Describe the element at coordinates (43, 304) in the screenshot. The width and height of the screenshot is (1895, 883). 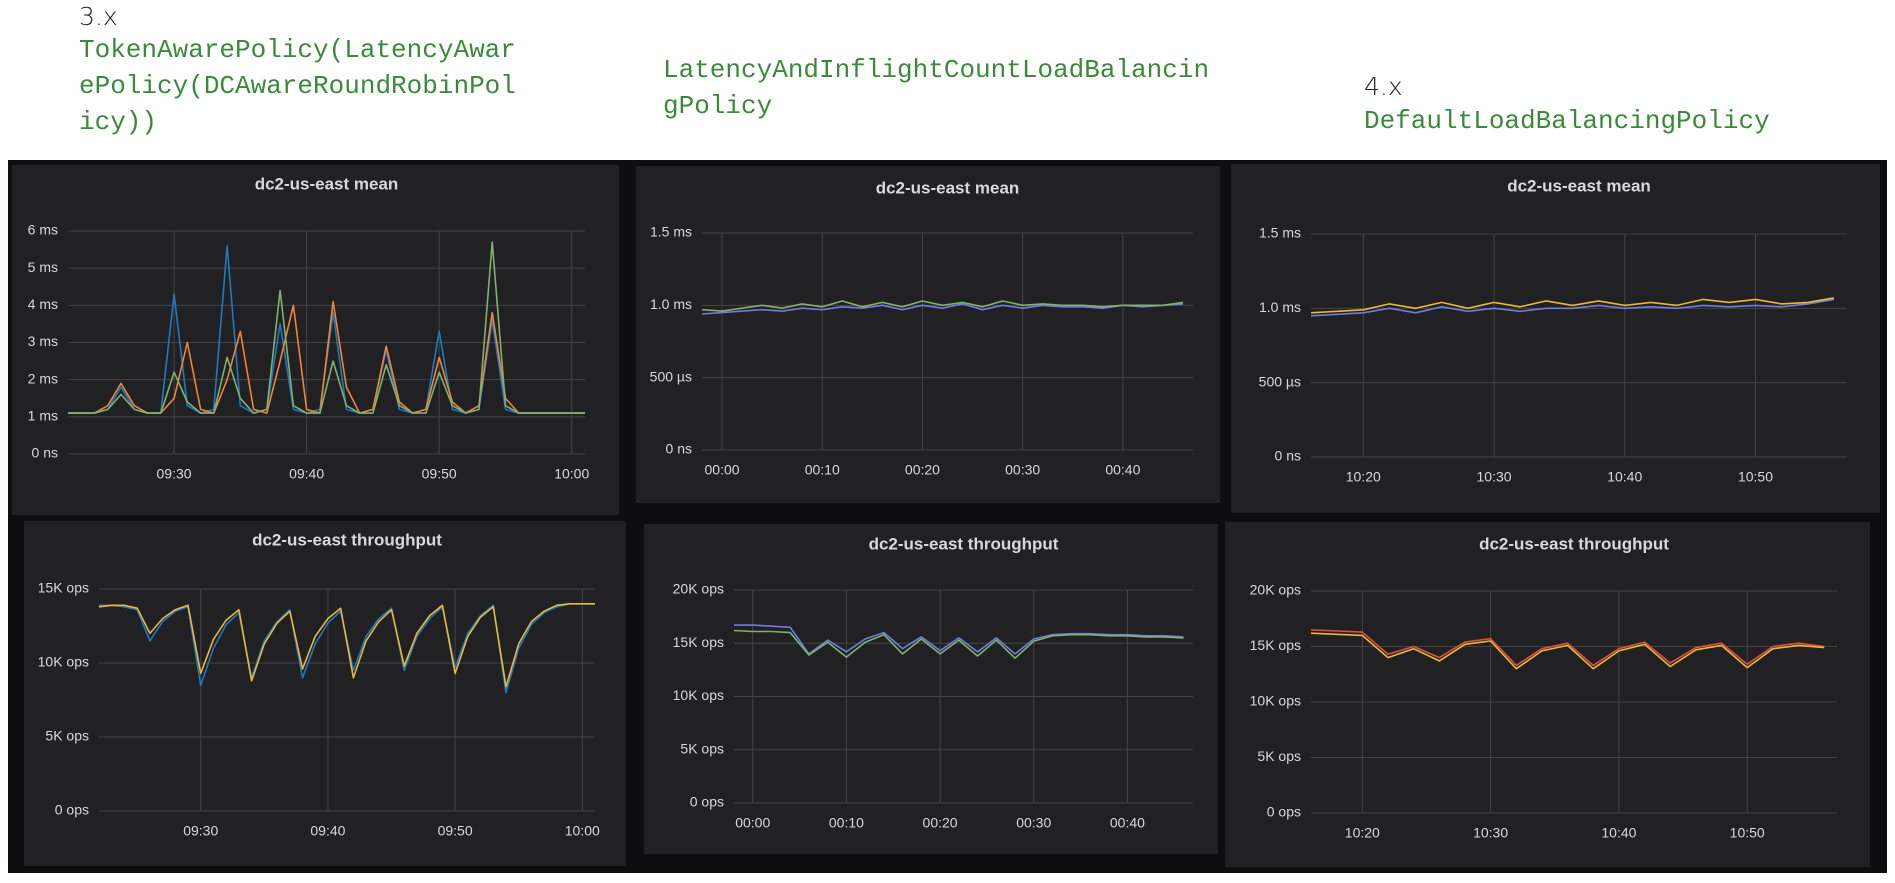
I see `y-tick-label: 4 ms` at that location.